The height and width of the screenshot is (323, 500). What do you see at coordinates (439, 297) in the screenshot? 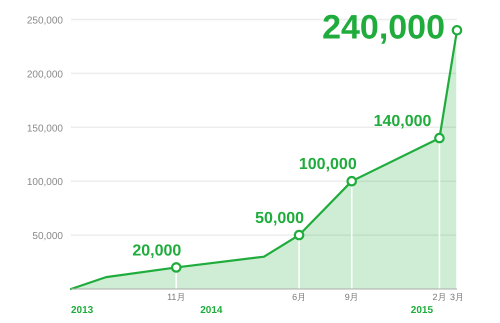
I see `x-tick-label: 2月` at bounding box center [439, 297].